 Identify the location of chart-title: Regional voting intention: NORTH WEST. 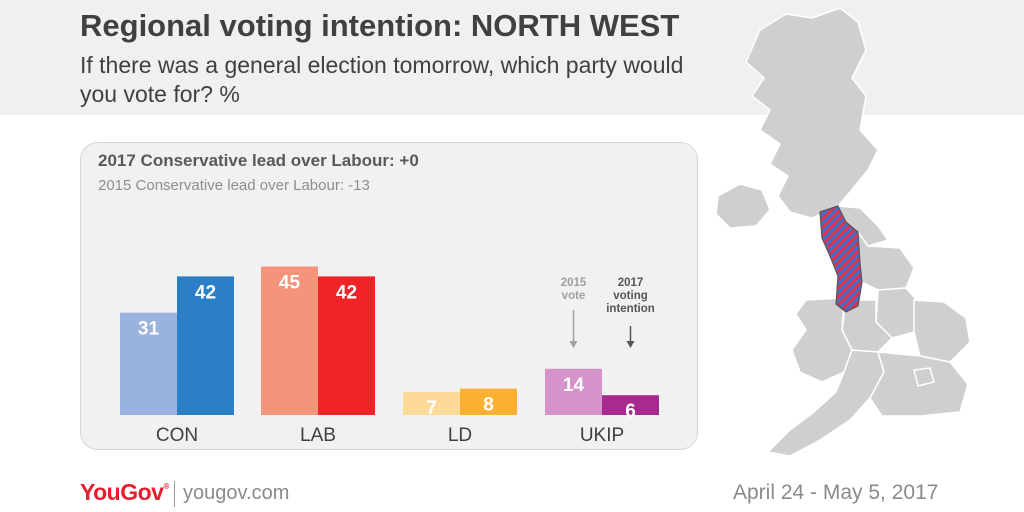
(380, 25).